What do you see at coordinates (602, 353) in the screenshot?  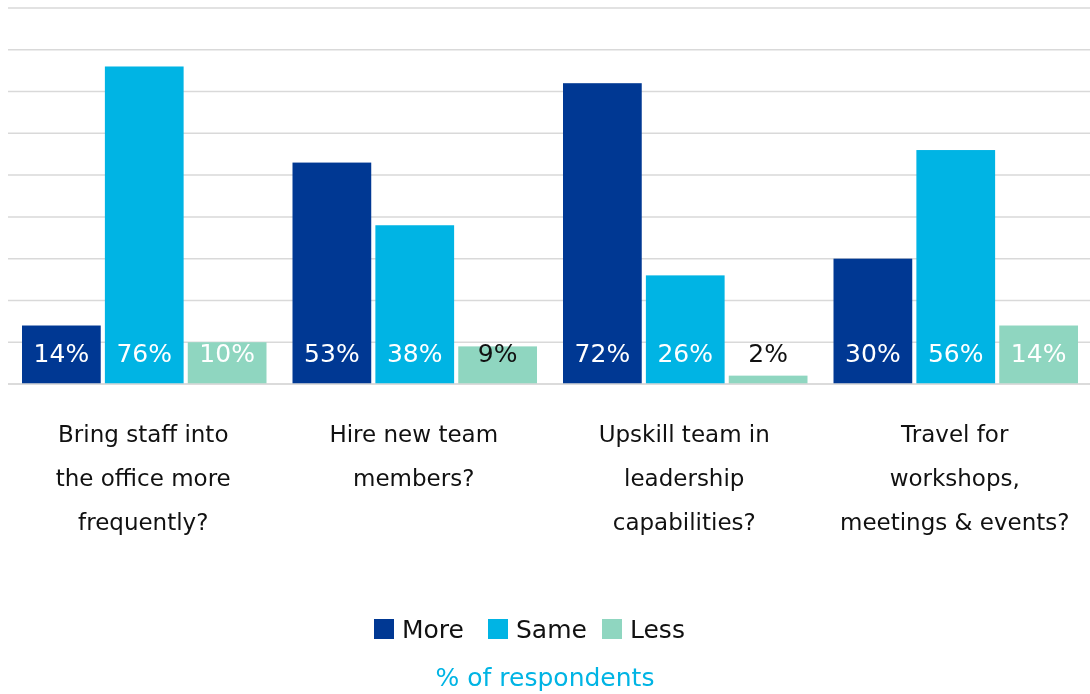 I see `data-label: 72%` at bounding box center [602, 353].